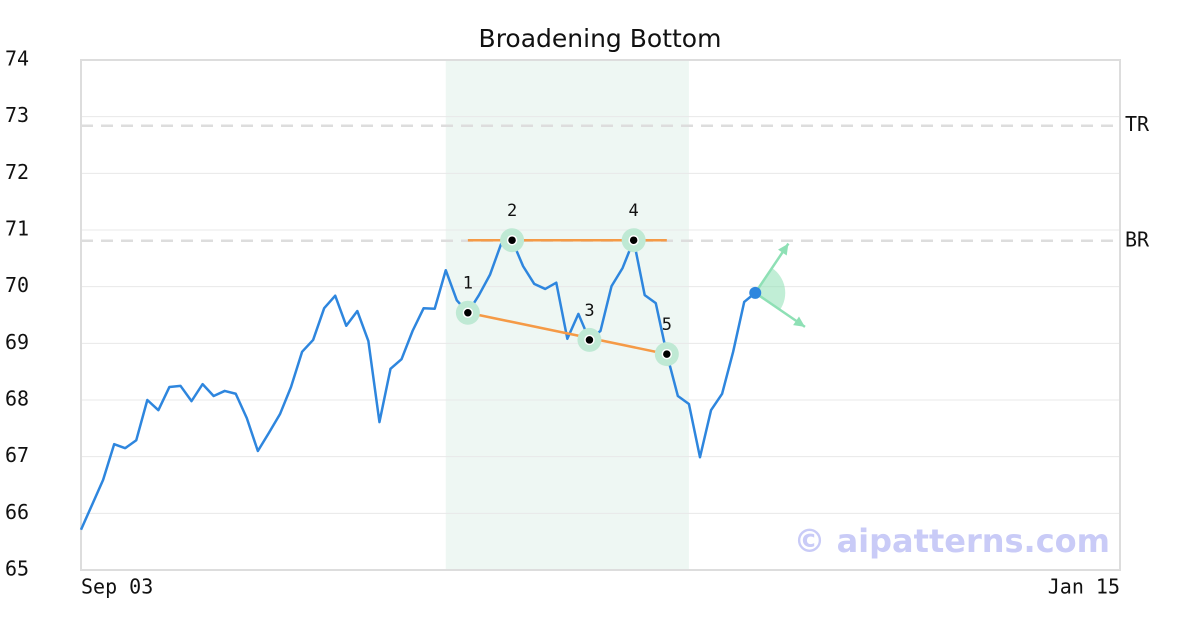 This screenshot has height=630, width=1200. What do you see at coordinates (117, 587) in the screenshot?
I see `x-tick-label: Sep 03` at bounding box center [117, 587].